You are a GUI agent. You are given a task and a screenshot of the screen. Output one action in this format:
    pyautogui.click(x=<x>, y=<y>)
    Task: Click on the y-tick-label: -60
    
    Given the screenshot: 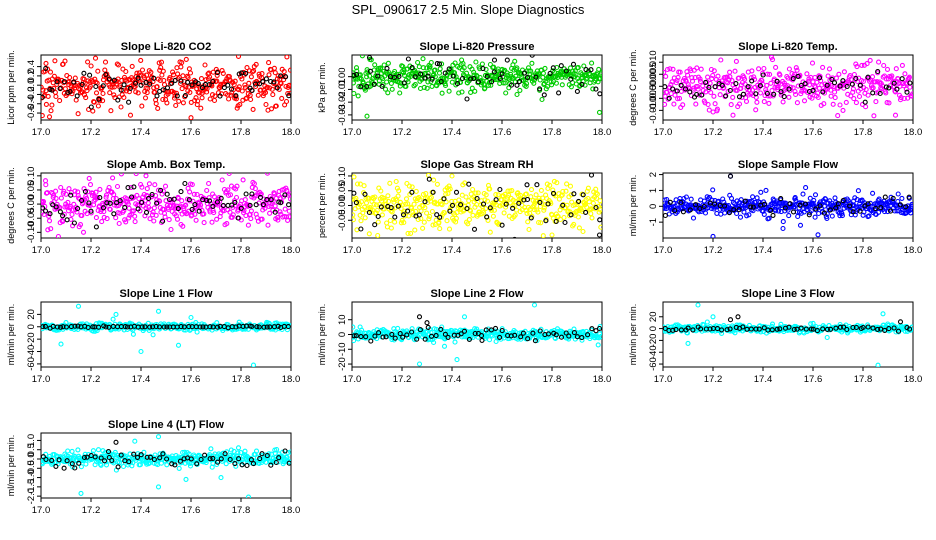 What is the action you would take?
    pyautogui.click(x=31, y=364)
    